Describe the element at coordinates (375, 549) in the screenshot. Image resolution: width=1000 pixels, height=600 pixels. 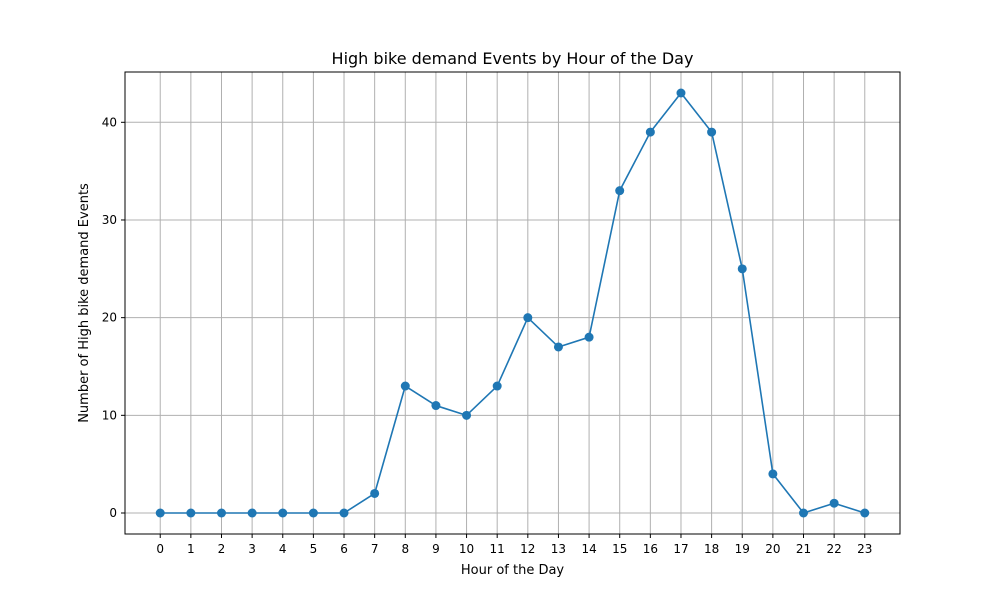
I see `x-tick-label: 7` at that location.